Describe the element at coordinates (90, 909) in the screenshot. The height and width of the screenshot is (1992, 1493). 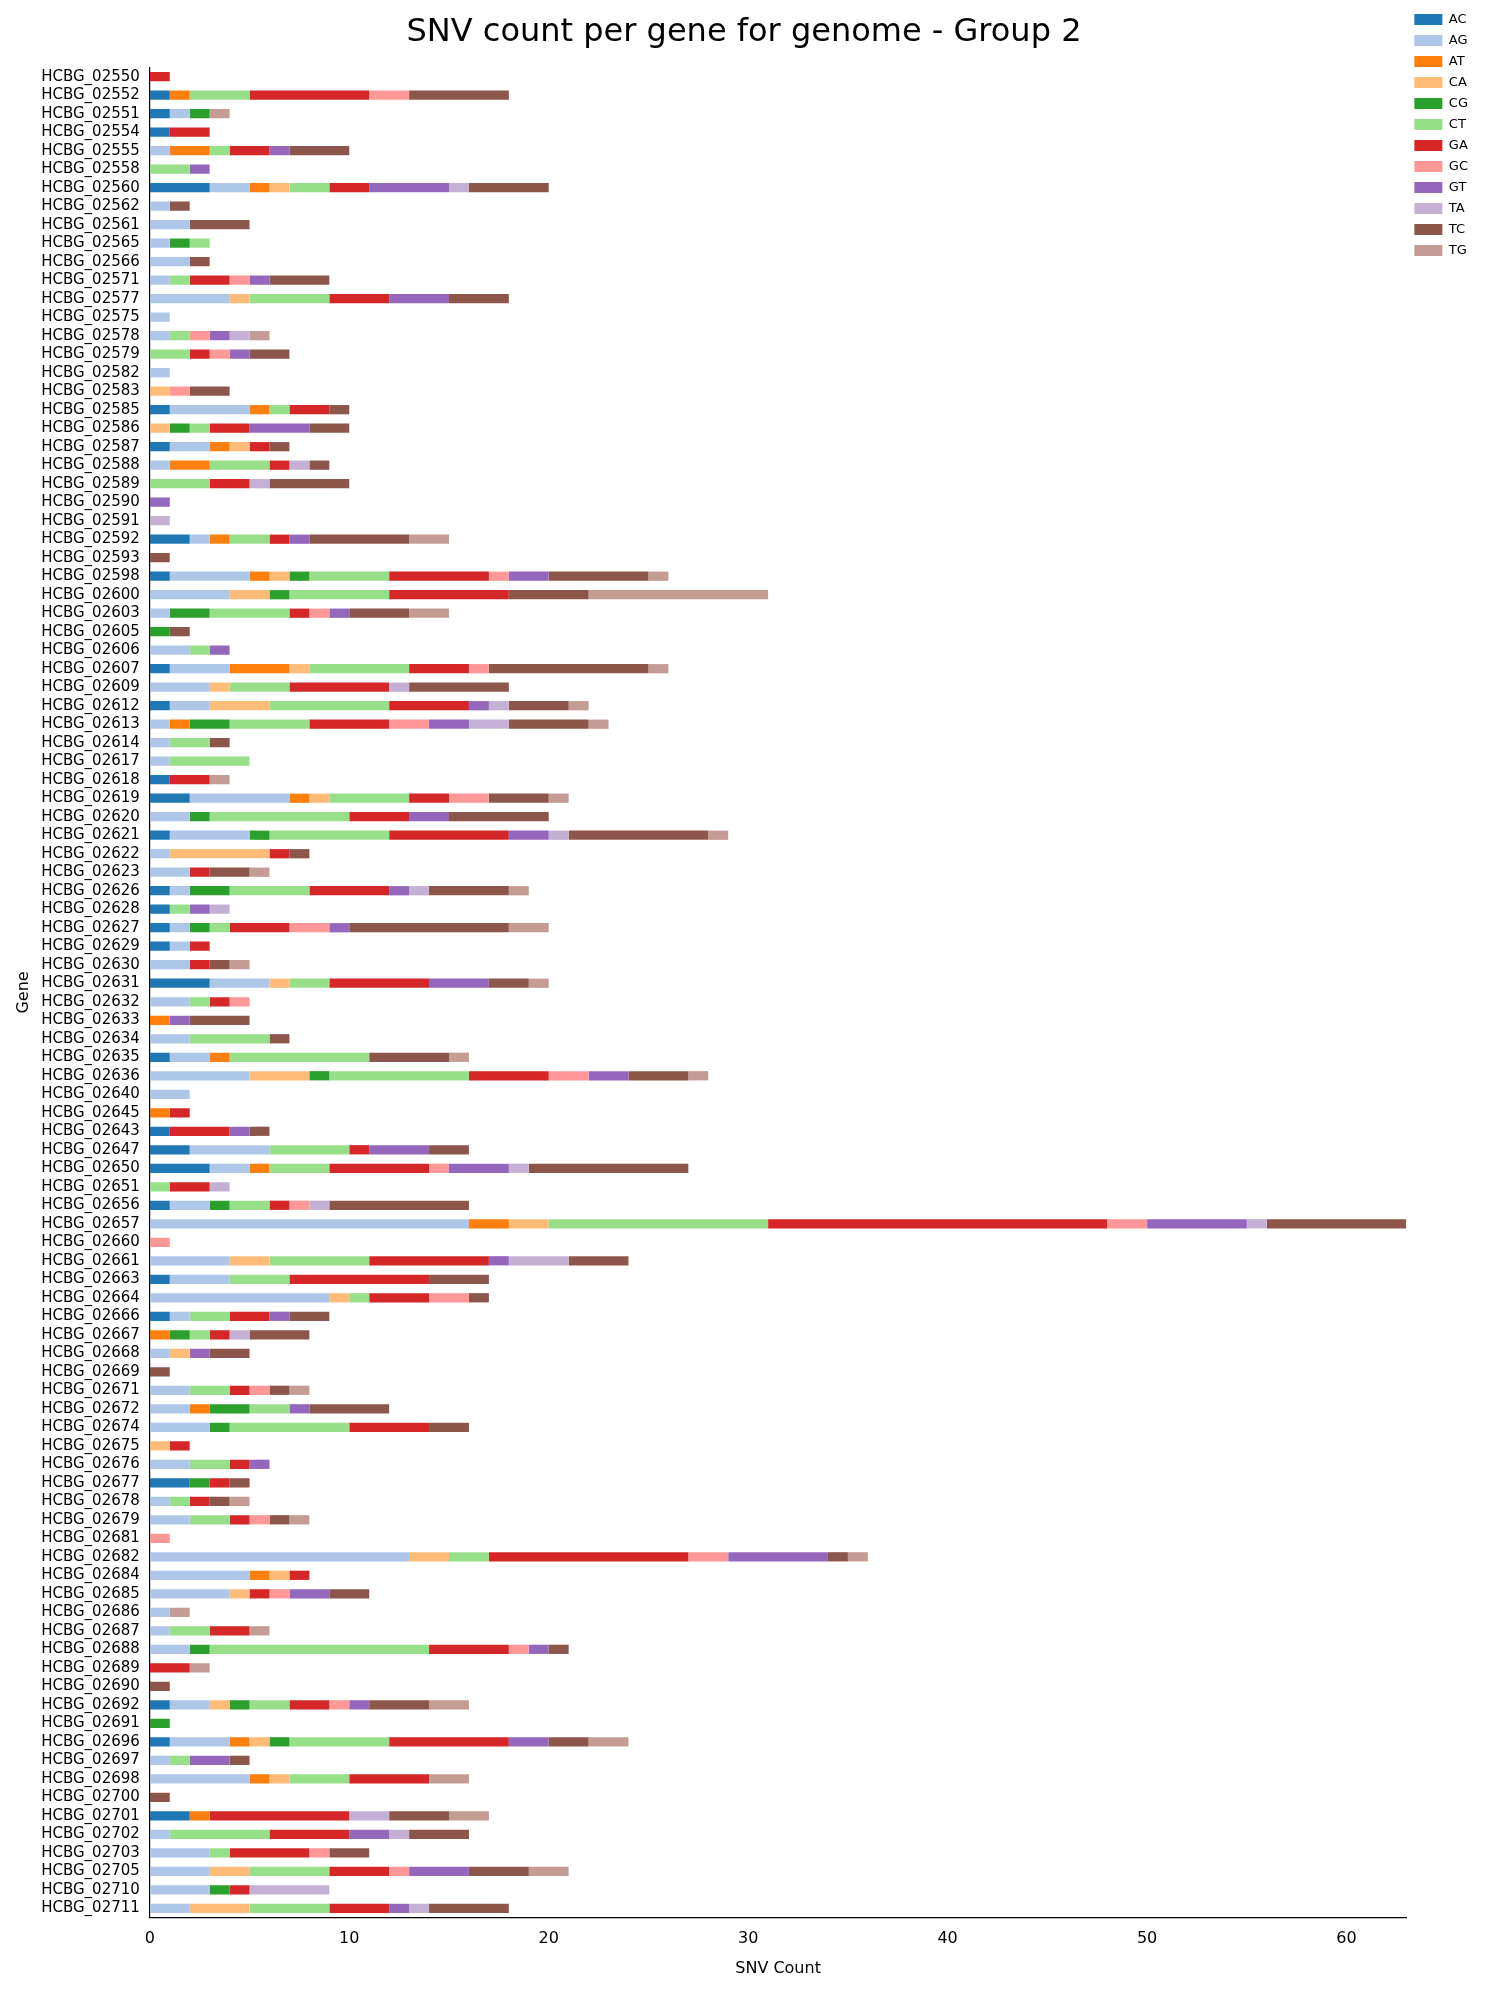
I see `y-tick-label: HCBG_02628` at that location.